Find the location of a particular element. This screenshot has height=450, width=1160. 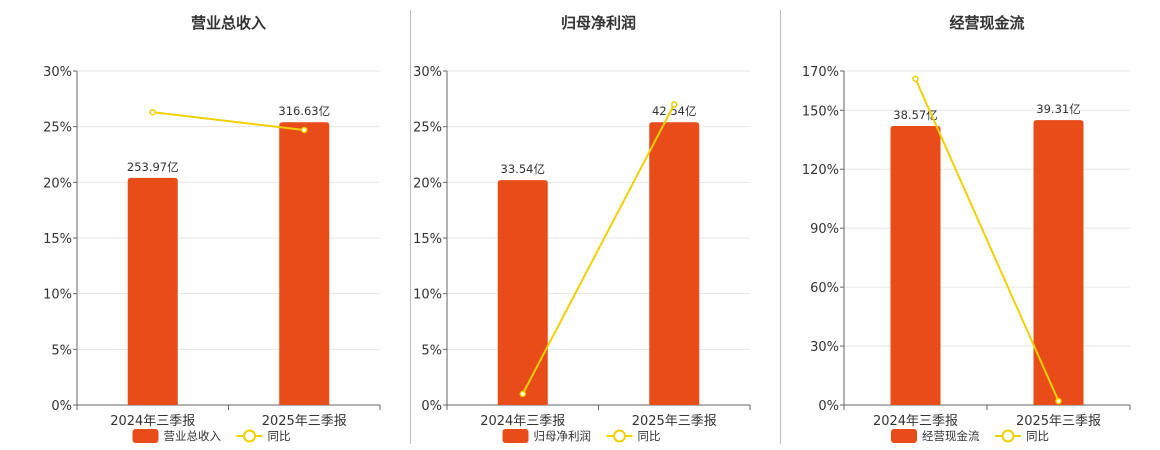

y-tick-label: 90% is located at coordinates (824, 229).